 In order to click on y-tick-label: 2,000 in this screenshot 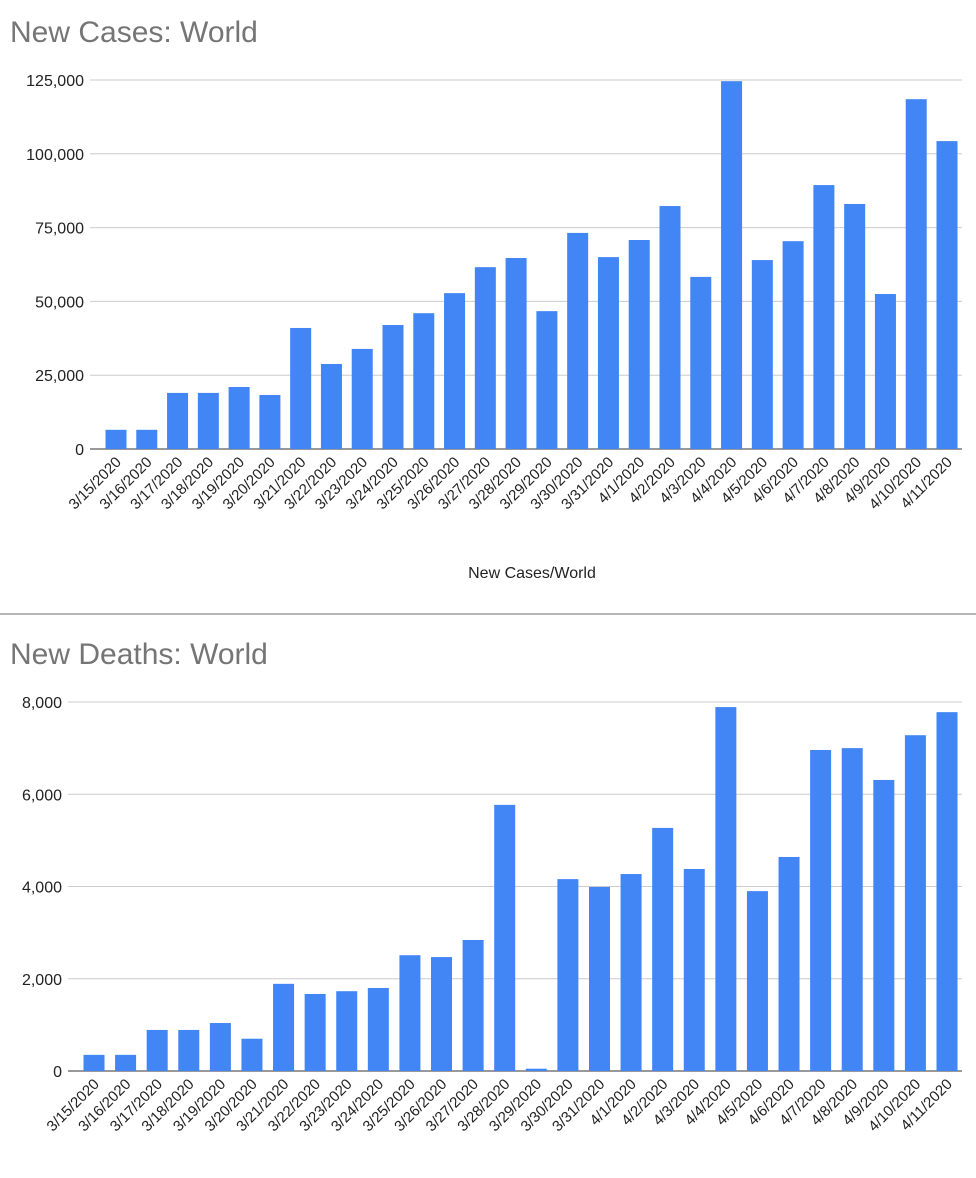, I will do `click(42, 980)`.